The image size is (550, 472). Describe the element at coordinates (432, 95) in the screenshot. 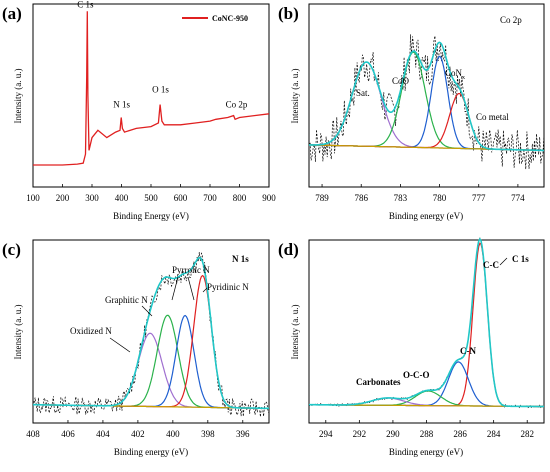

I see `annotations-b: Sat. CoO CoNx Co metal` at that location.